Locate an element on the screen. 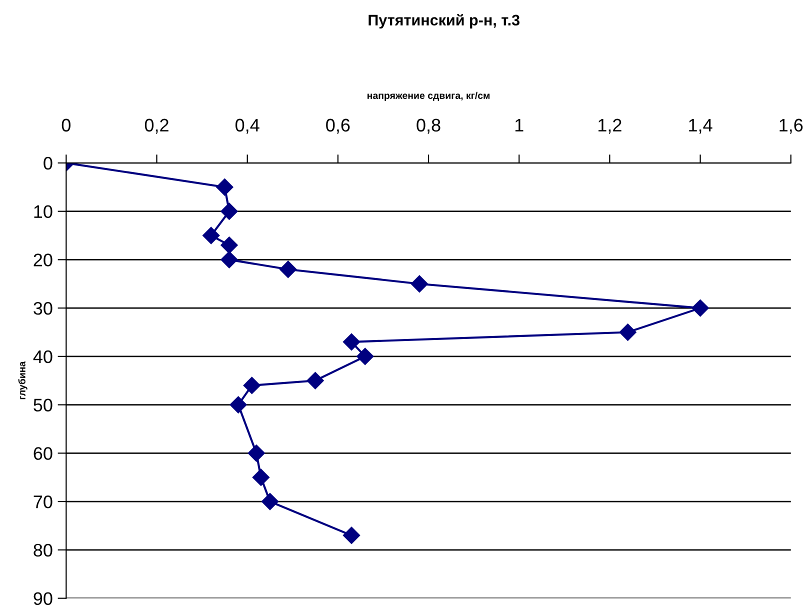 The image size is (807, 608). x-tick-label: 1,2 is located at coordinates (610, 126).